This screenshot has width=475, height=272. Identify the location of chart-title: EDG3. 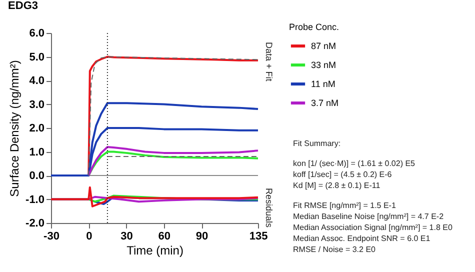
(23, 6).